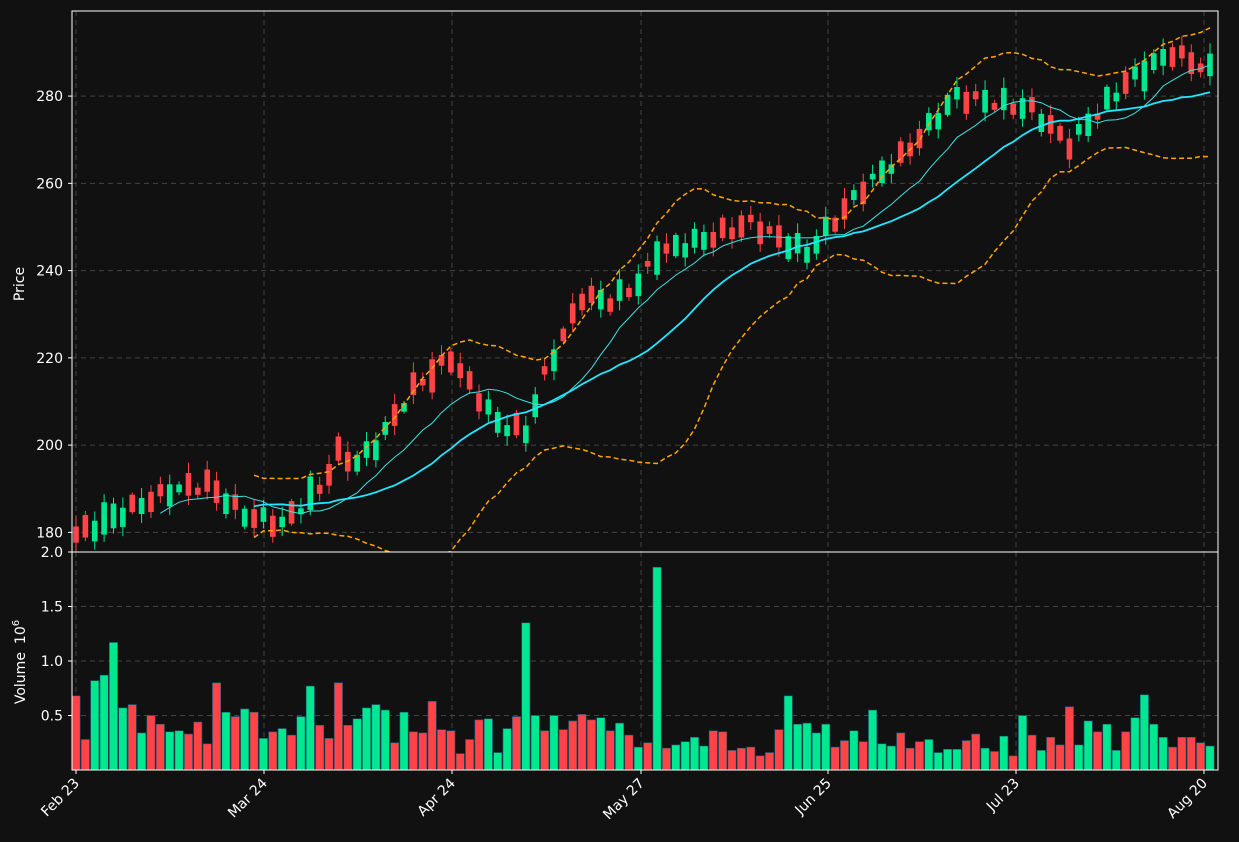  What do you see at coordinates (49, 359) in the screenshot?
I see `price-tick-label: 220` at bounding box center [49, 359].